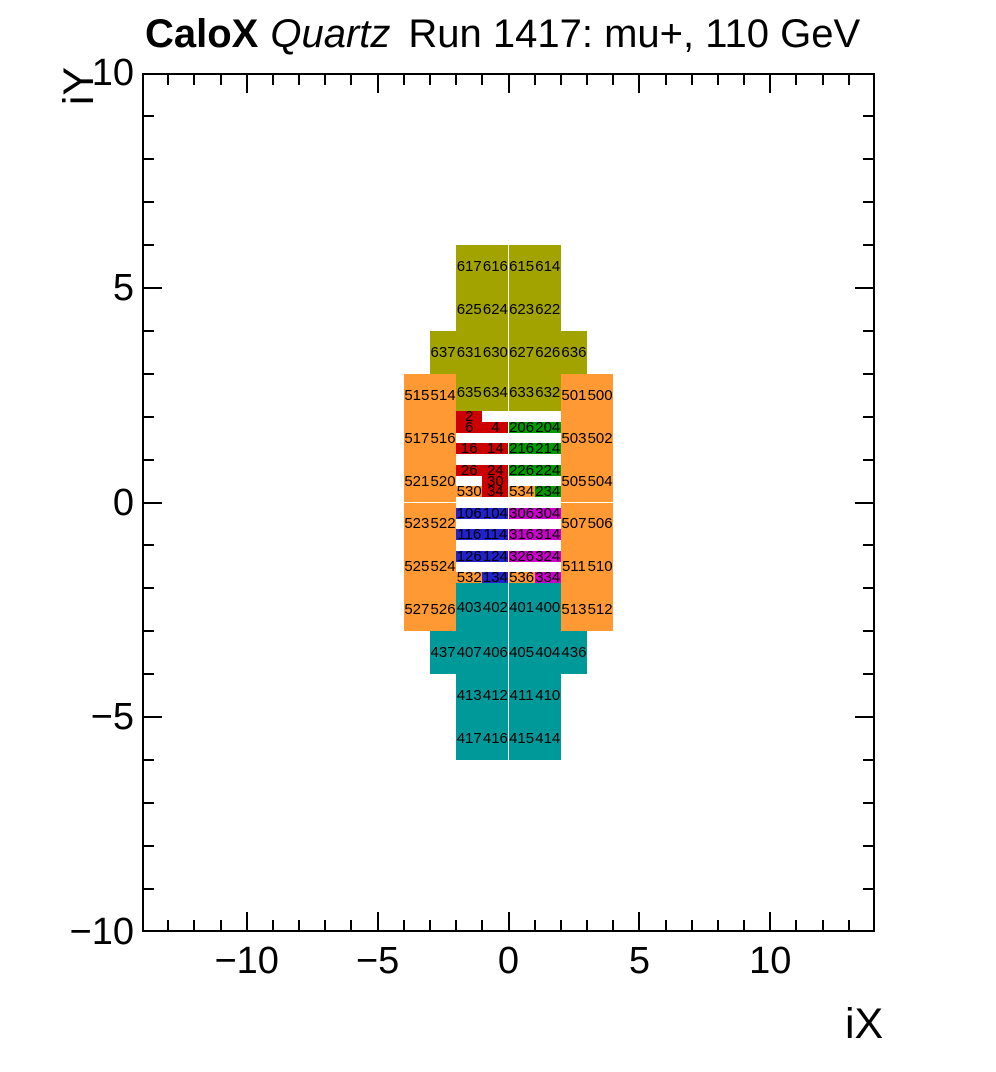  I want to click on cell-34: 34, so click(495, 491).